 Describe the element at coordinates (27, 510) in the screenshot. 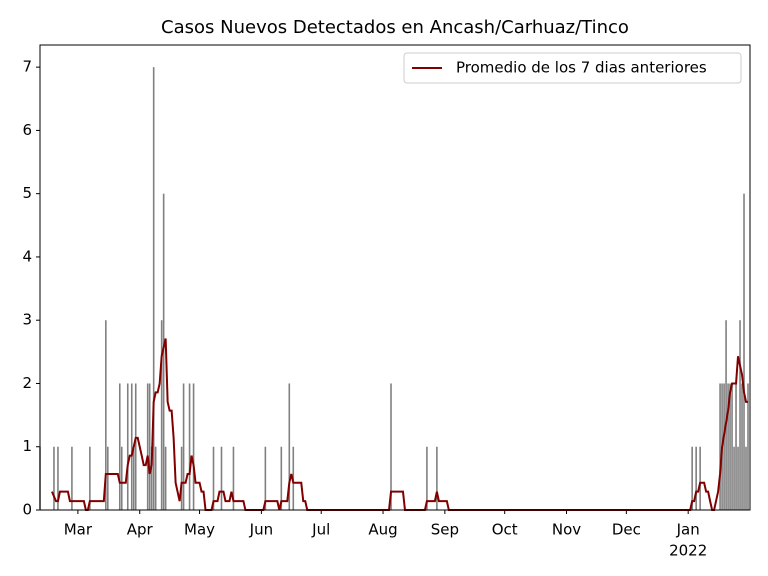

I see `y-tick-label: 0` at that location.